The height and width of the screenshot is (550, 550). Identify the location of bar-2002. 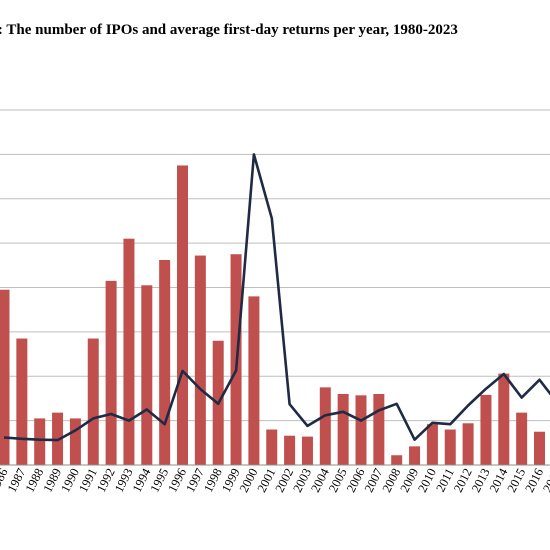
(290, 450).